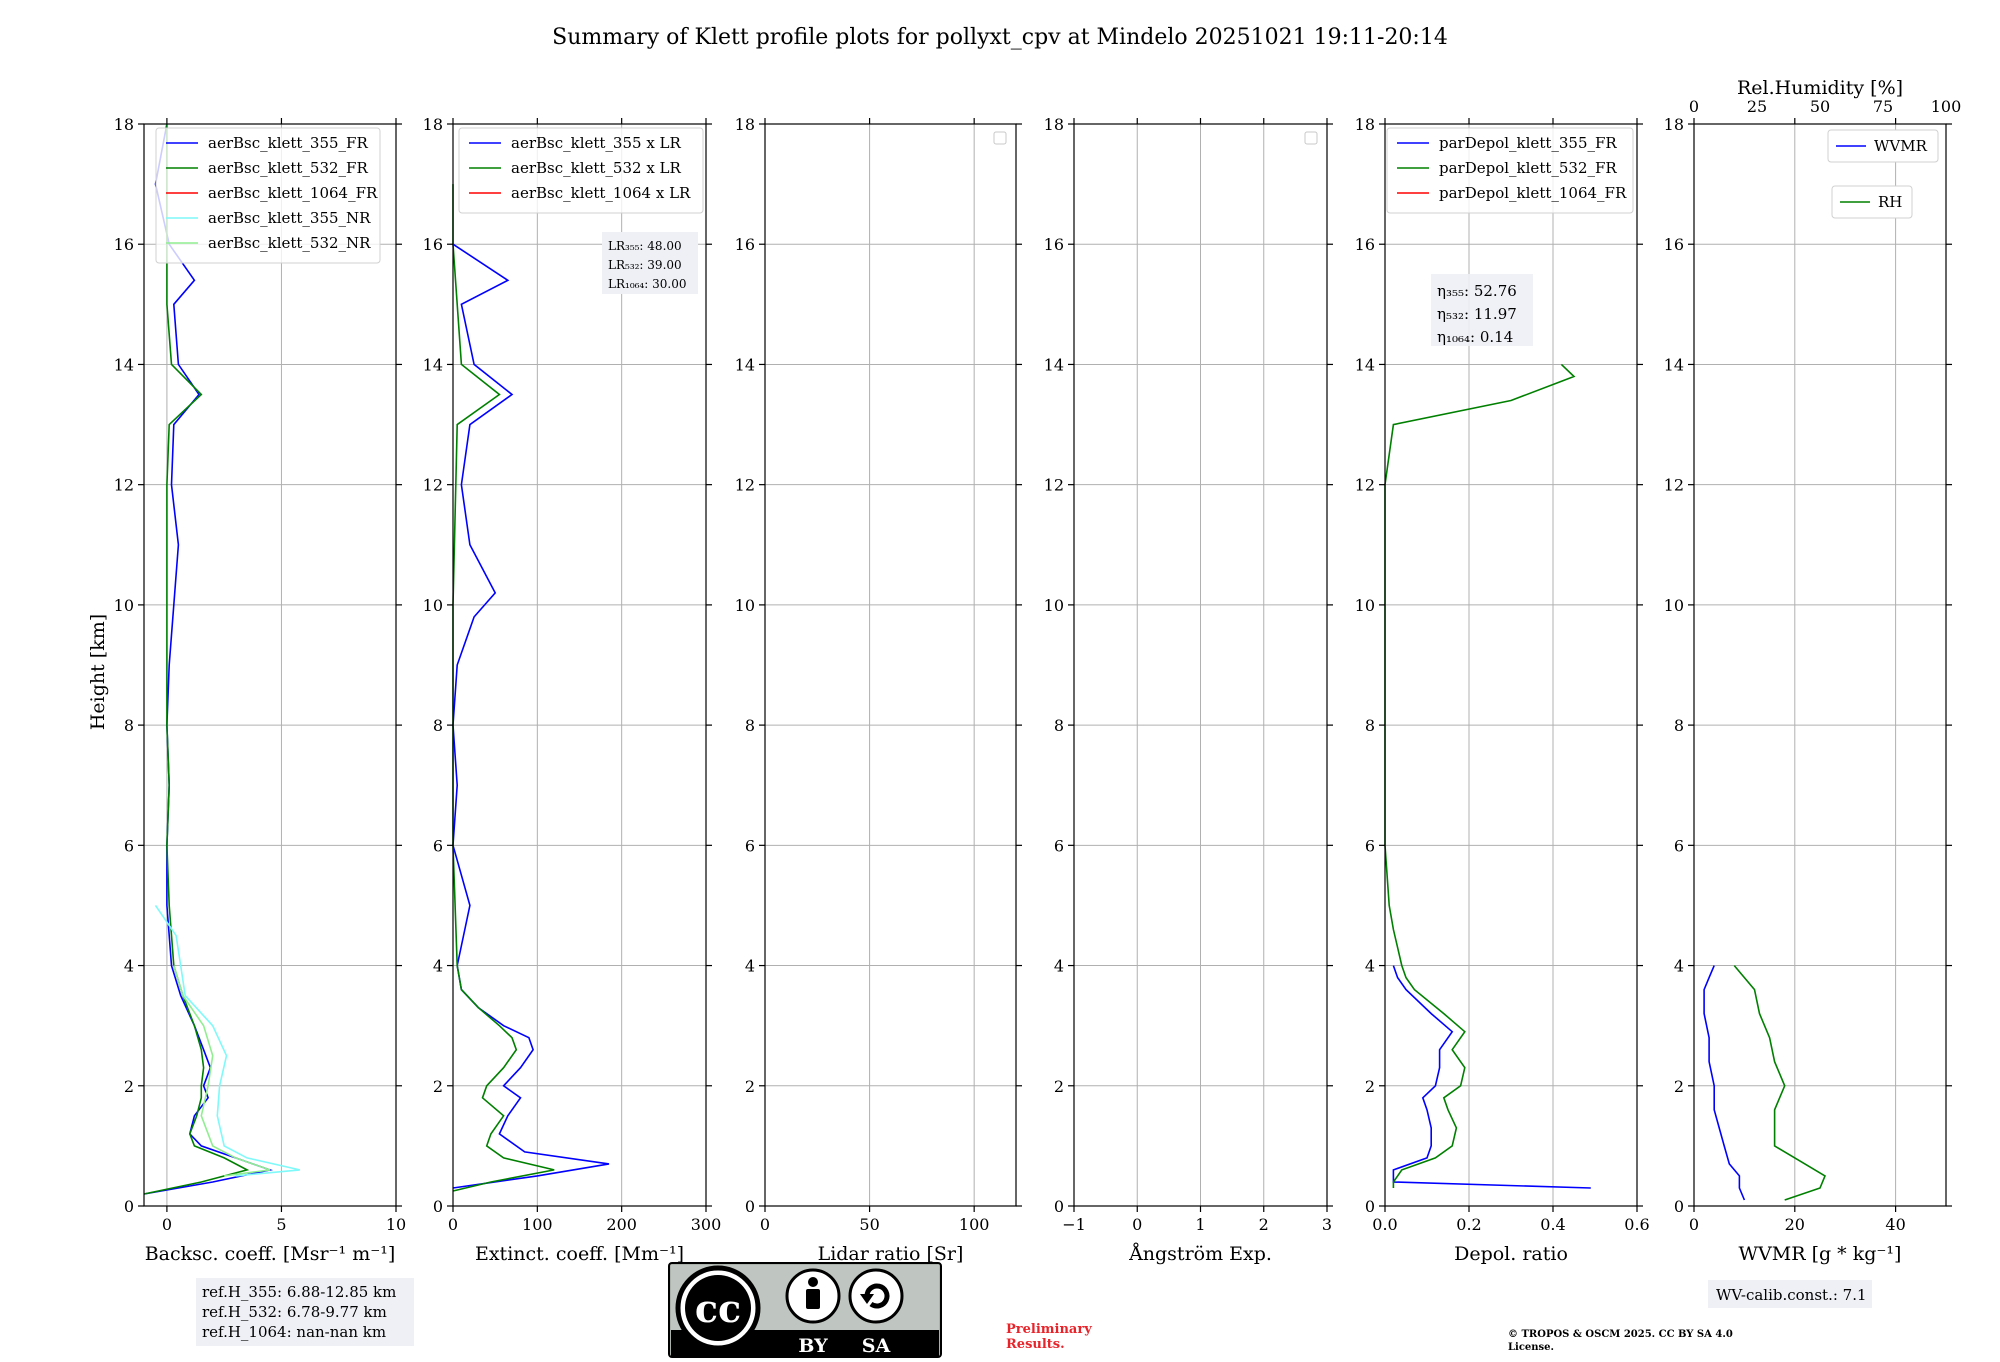 Image resolution: width=2000 pixels, height=1362 pixels. I want to click on top-axis-label: Rel.Humidity [%], so click(1820, 88).